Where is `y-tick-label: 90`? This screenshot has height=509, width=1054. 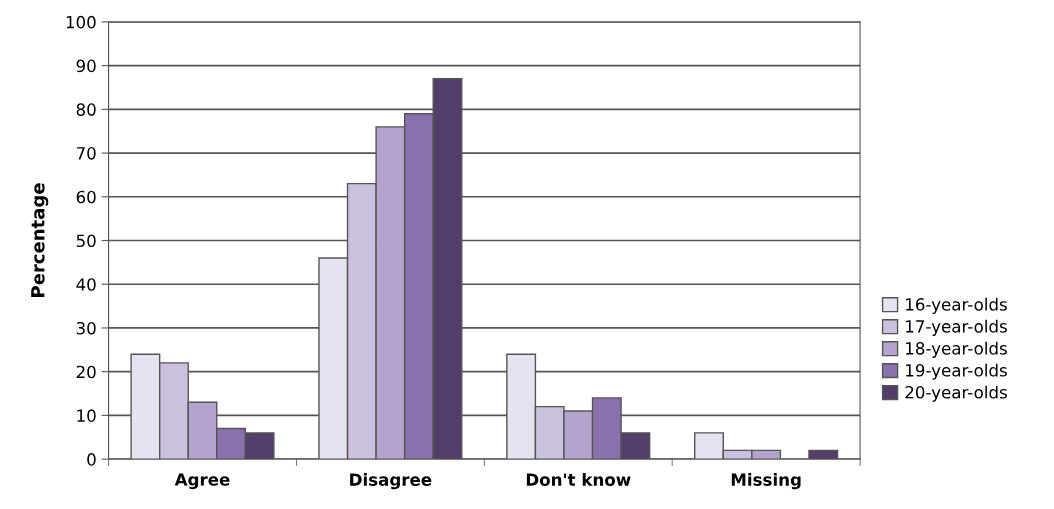 y-tick-label: 90 is located at coordinates (86, 66).